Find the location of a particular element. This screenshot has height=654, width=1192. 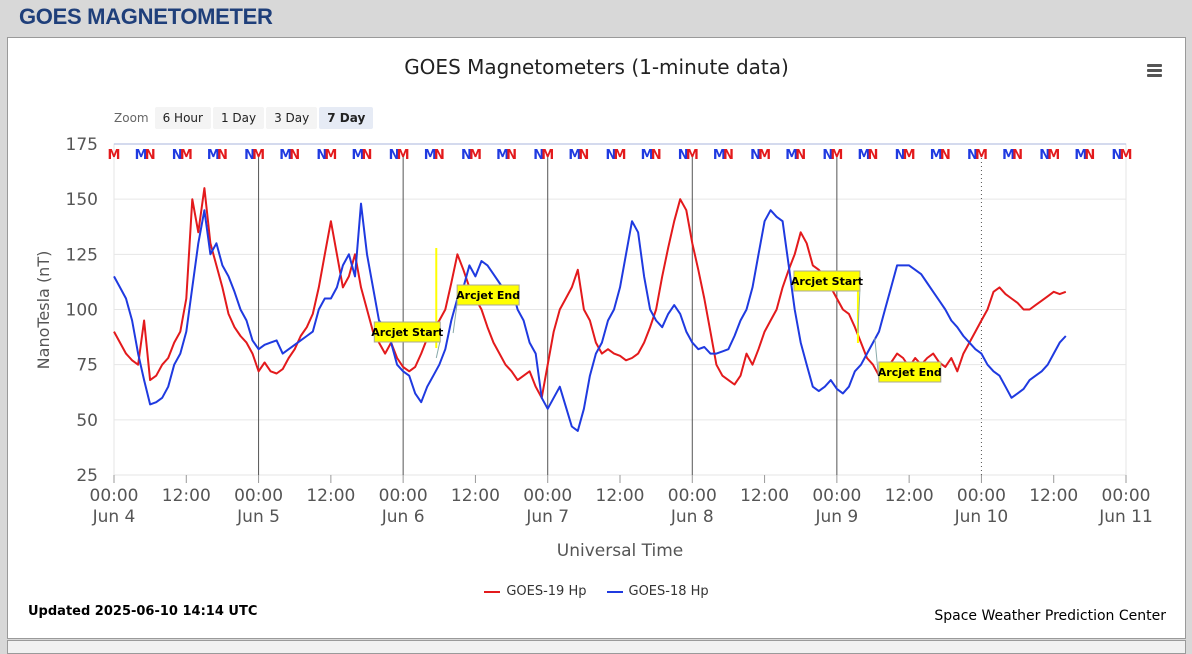

zoom-7-day-button: 7 Day is located at coordinates (346, 118).